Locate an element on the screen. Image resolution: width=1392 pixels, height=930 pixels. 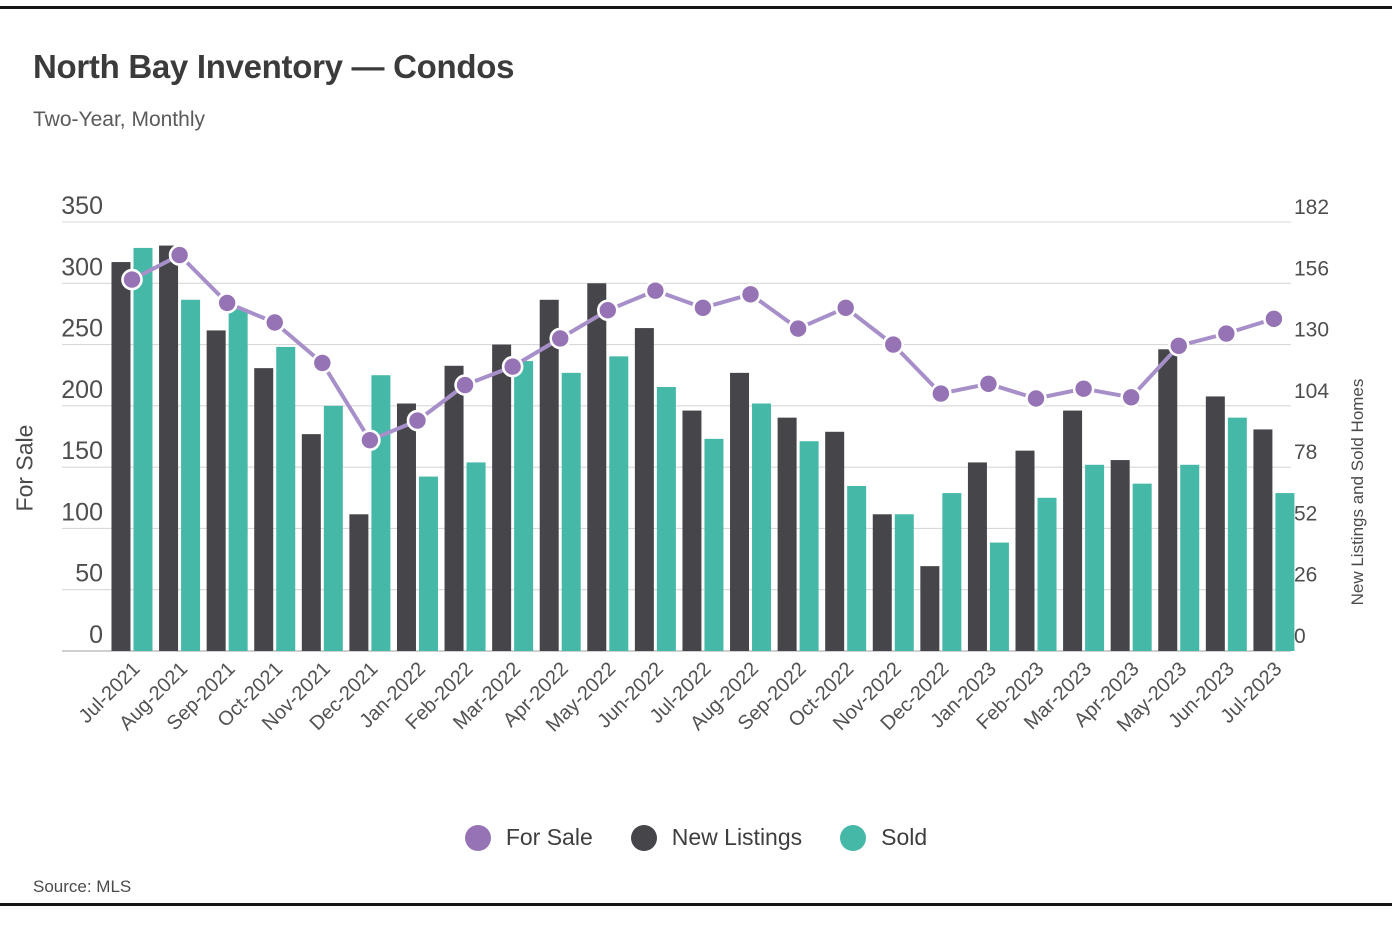
left-tick-label: 300 is located at coordinates (82, 267).